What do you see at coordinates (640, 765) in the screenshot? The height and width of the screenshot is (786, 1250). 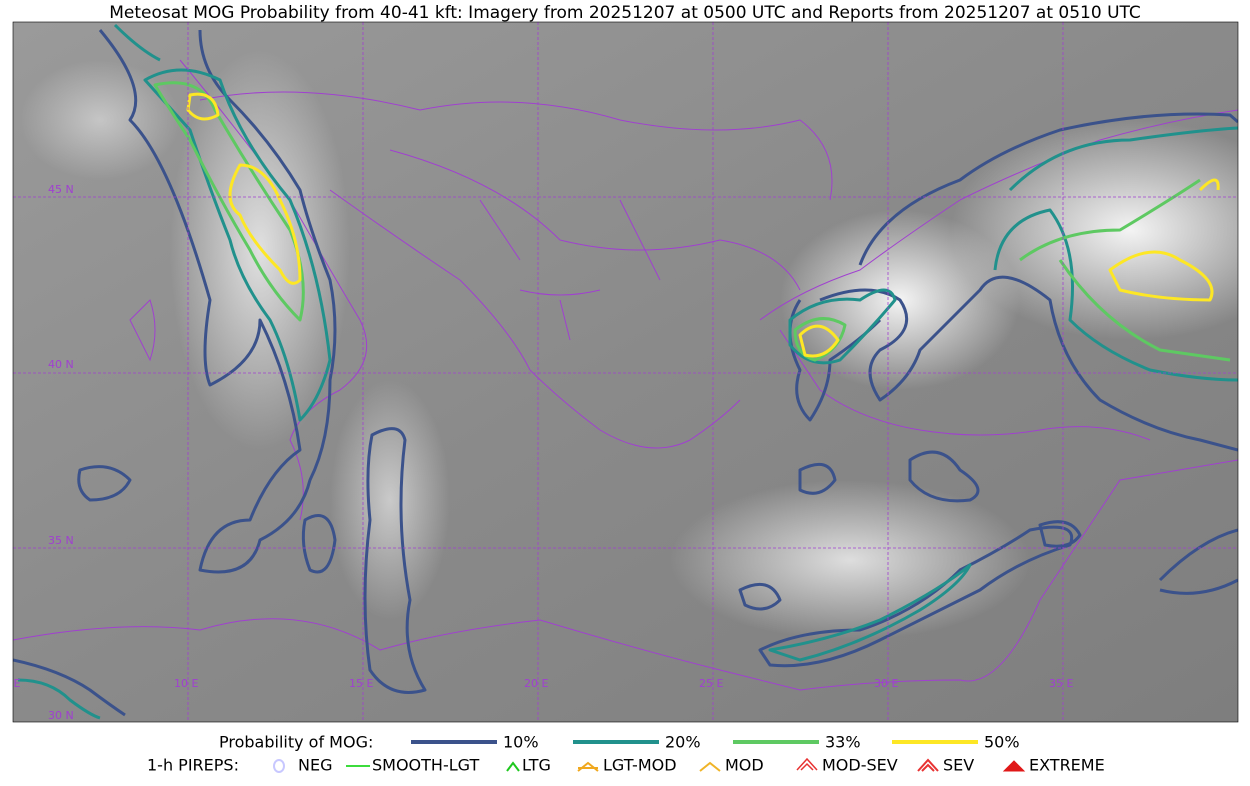 I see `legend-label: LGT-MOD` at bounding box center [640, 765].